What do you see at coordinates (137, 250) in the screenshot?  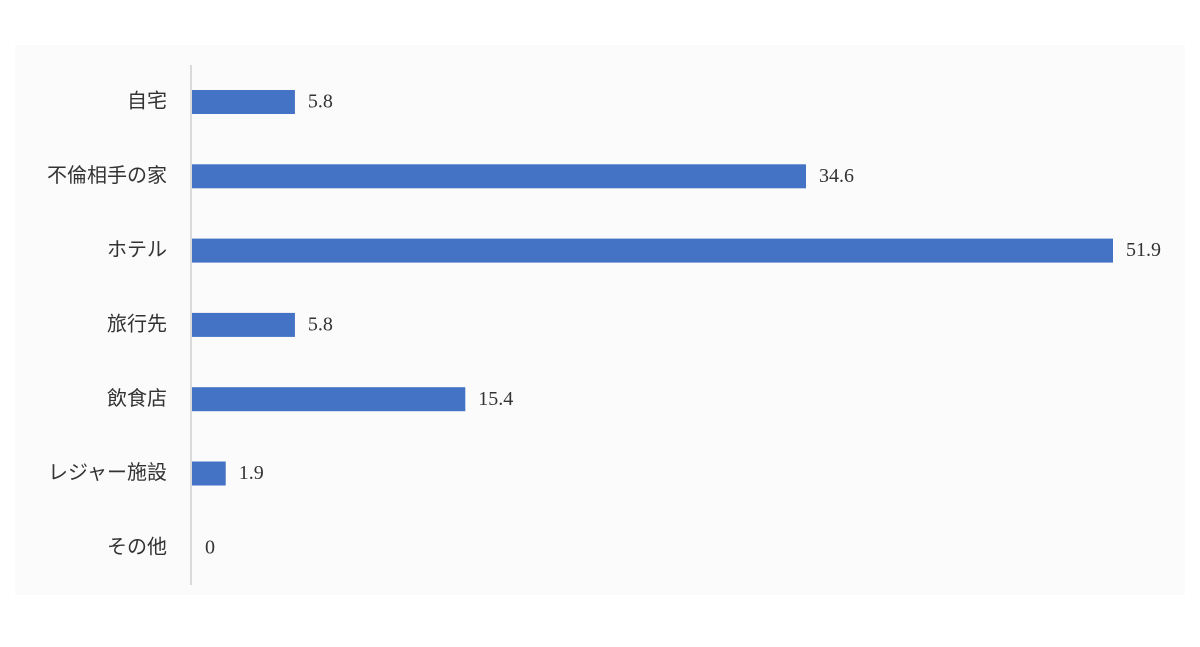 I see `y-tick-label: ホテル` at bounding box center [137, 250].